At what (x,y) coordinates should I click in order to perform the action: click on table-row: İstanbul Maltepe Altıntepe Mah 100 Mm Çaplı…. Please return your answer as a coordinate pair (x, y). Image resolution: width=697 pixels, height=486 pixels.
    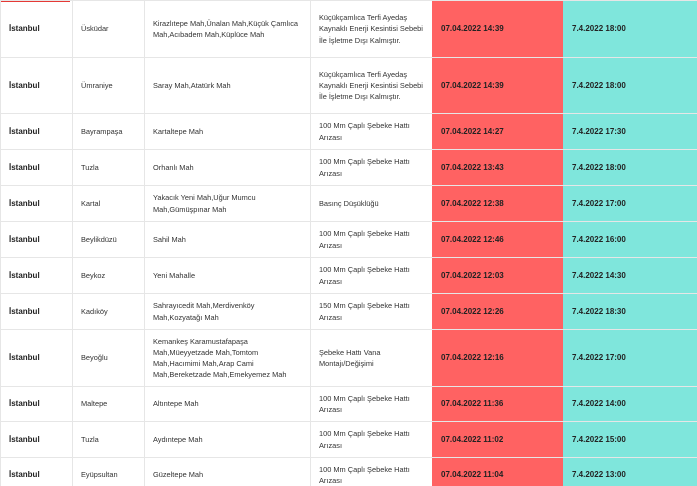
    Looking at the image, I should click on (348, 404).